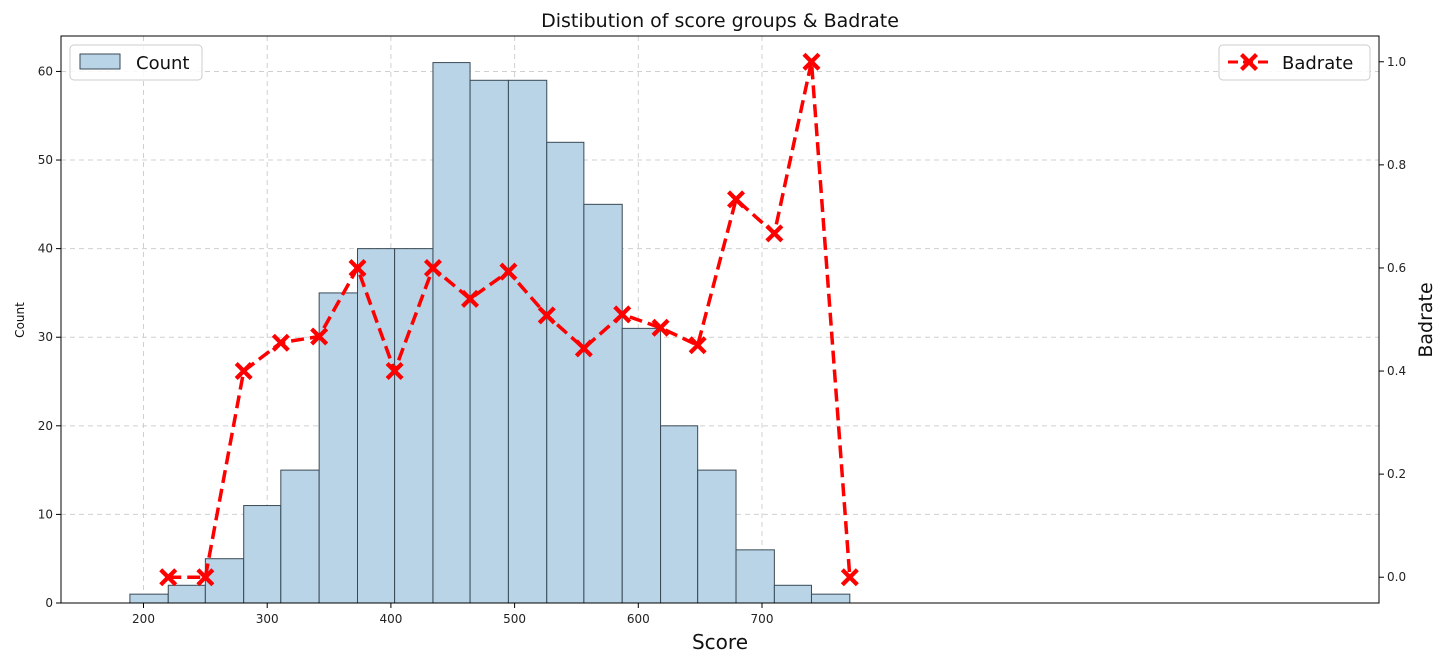 Image resolution: width=1443 pixels, height=665 pixels. I want to click on x-axis-label: Score, so click(720, 642).